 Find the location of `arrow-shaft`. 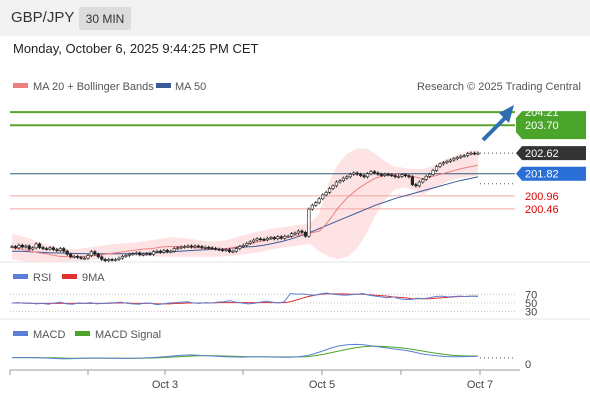

arrow-shaft is located at coordinates (494, 129).